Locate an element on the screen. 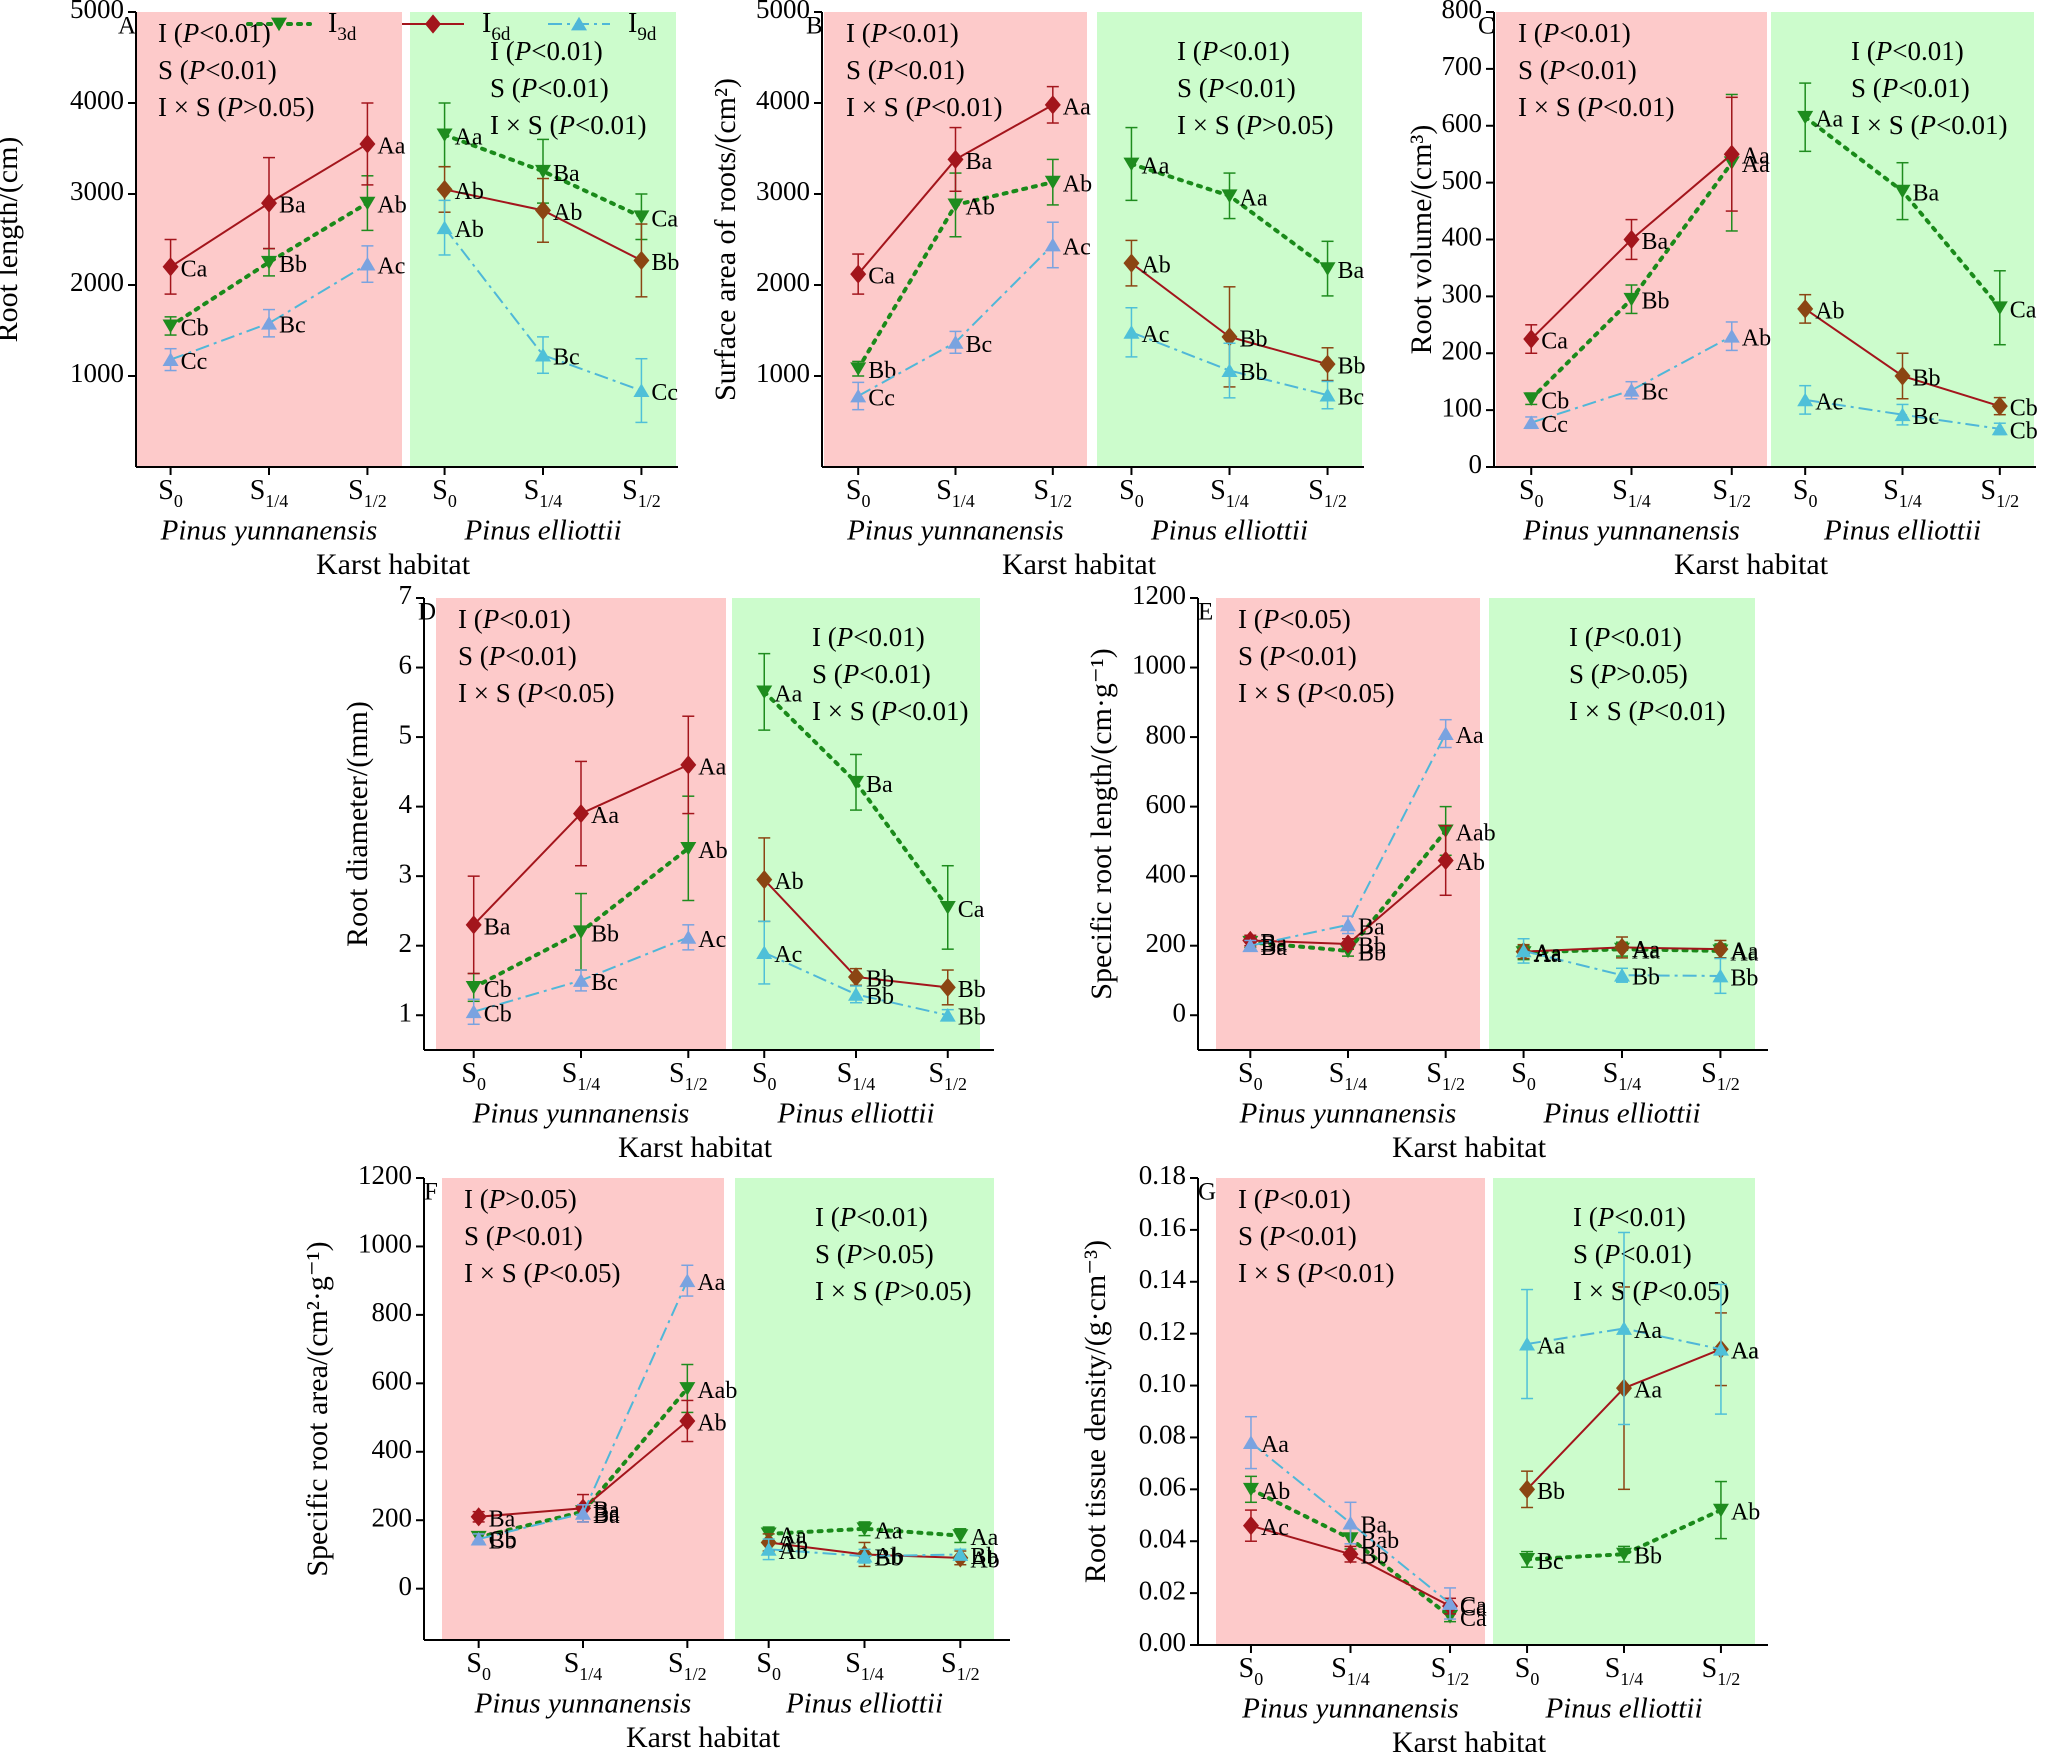 This screenshot has width=2048, height=1752. y-axis-label: Specific root area/(cm²·g⁻¹) is located at coordinates (317, 1408).